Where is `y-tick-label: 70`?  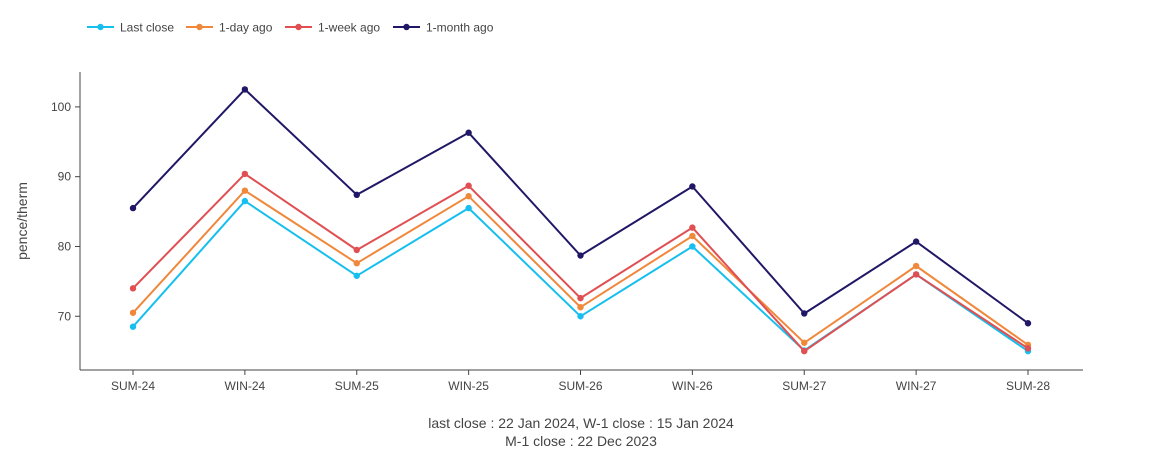 y-tick-label: 70 is located at coordinates (65, 316).